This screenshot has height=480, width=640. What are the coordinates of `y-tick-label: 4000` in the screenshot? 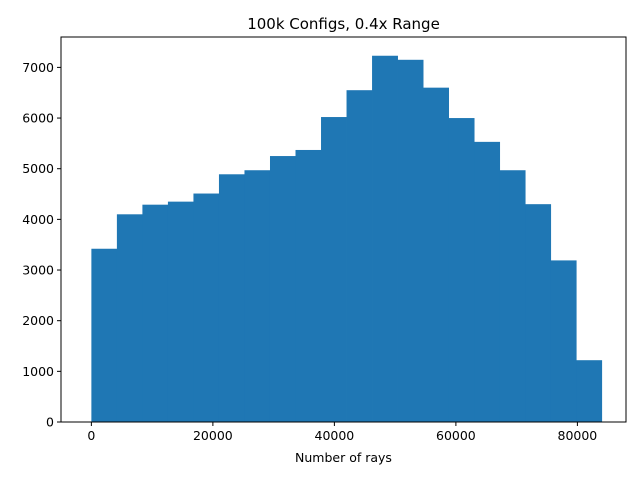 It's located at (38, 219).